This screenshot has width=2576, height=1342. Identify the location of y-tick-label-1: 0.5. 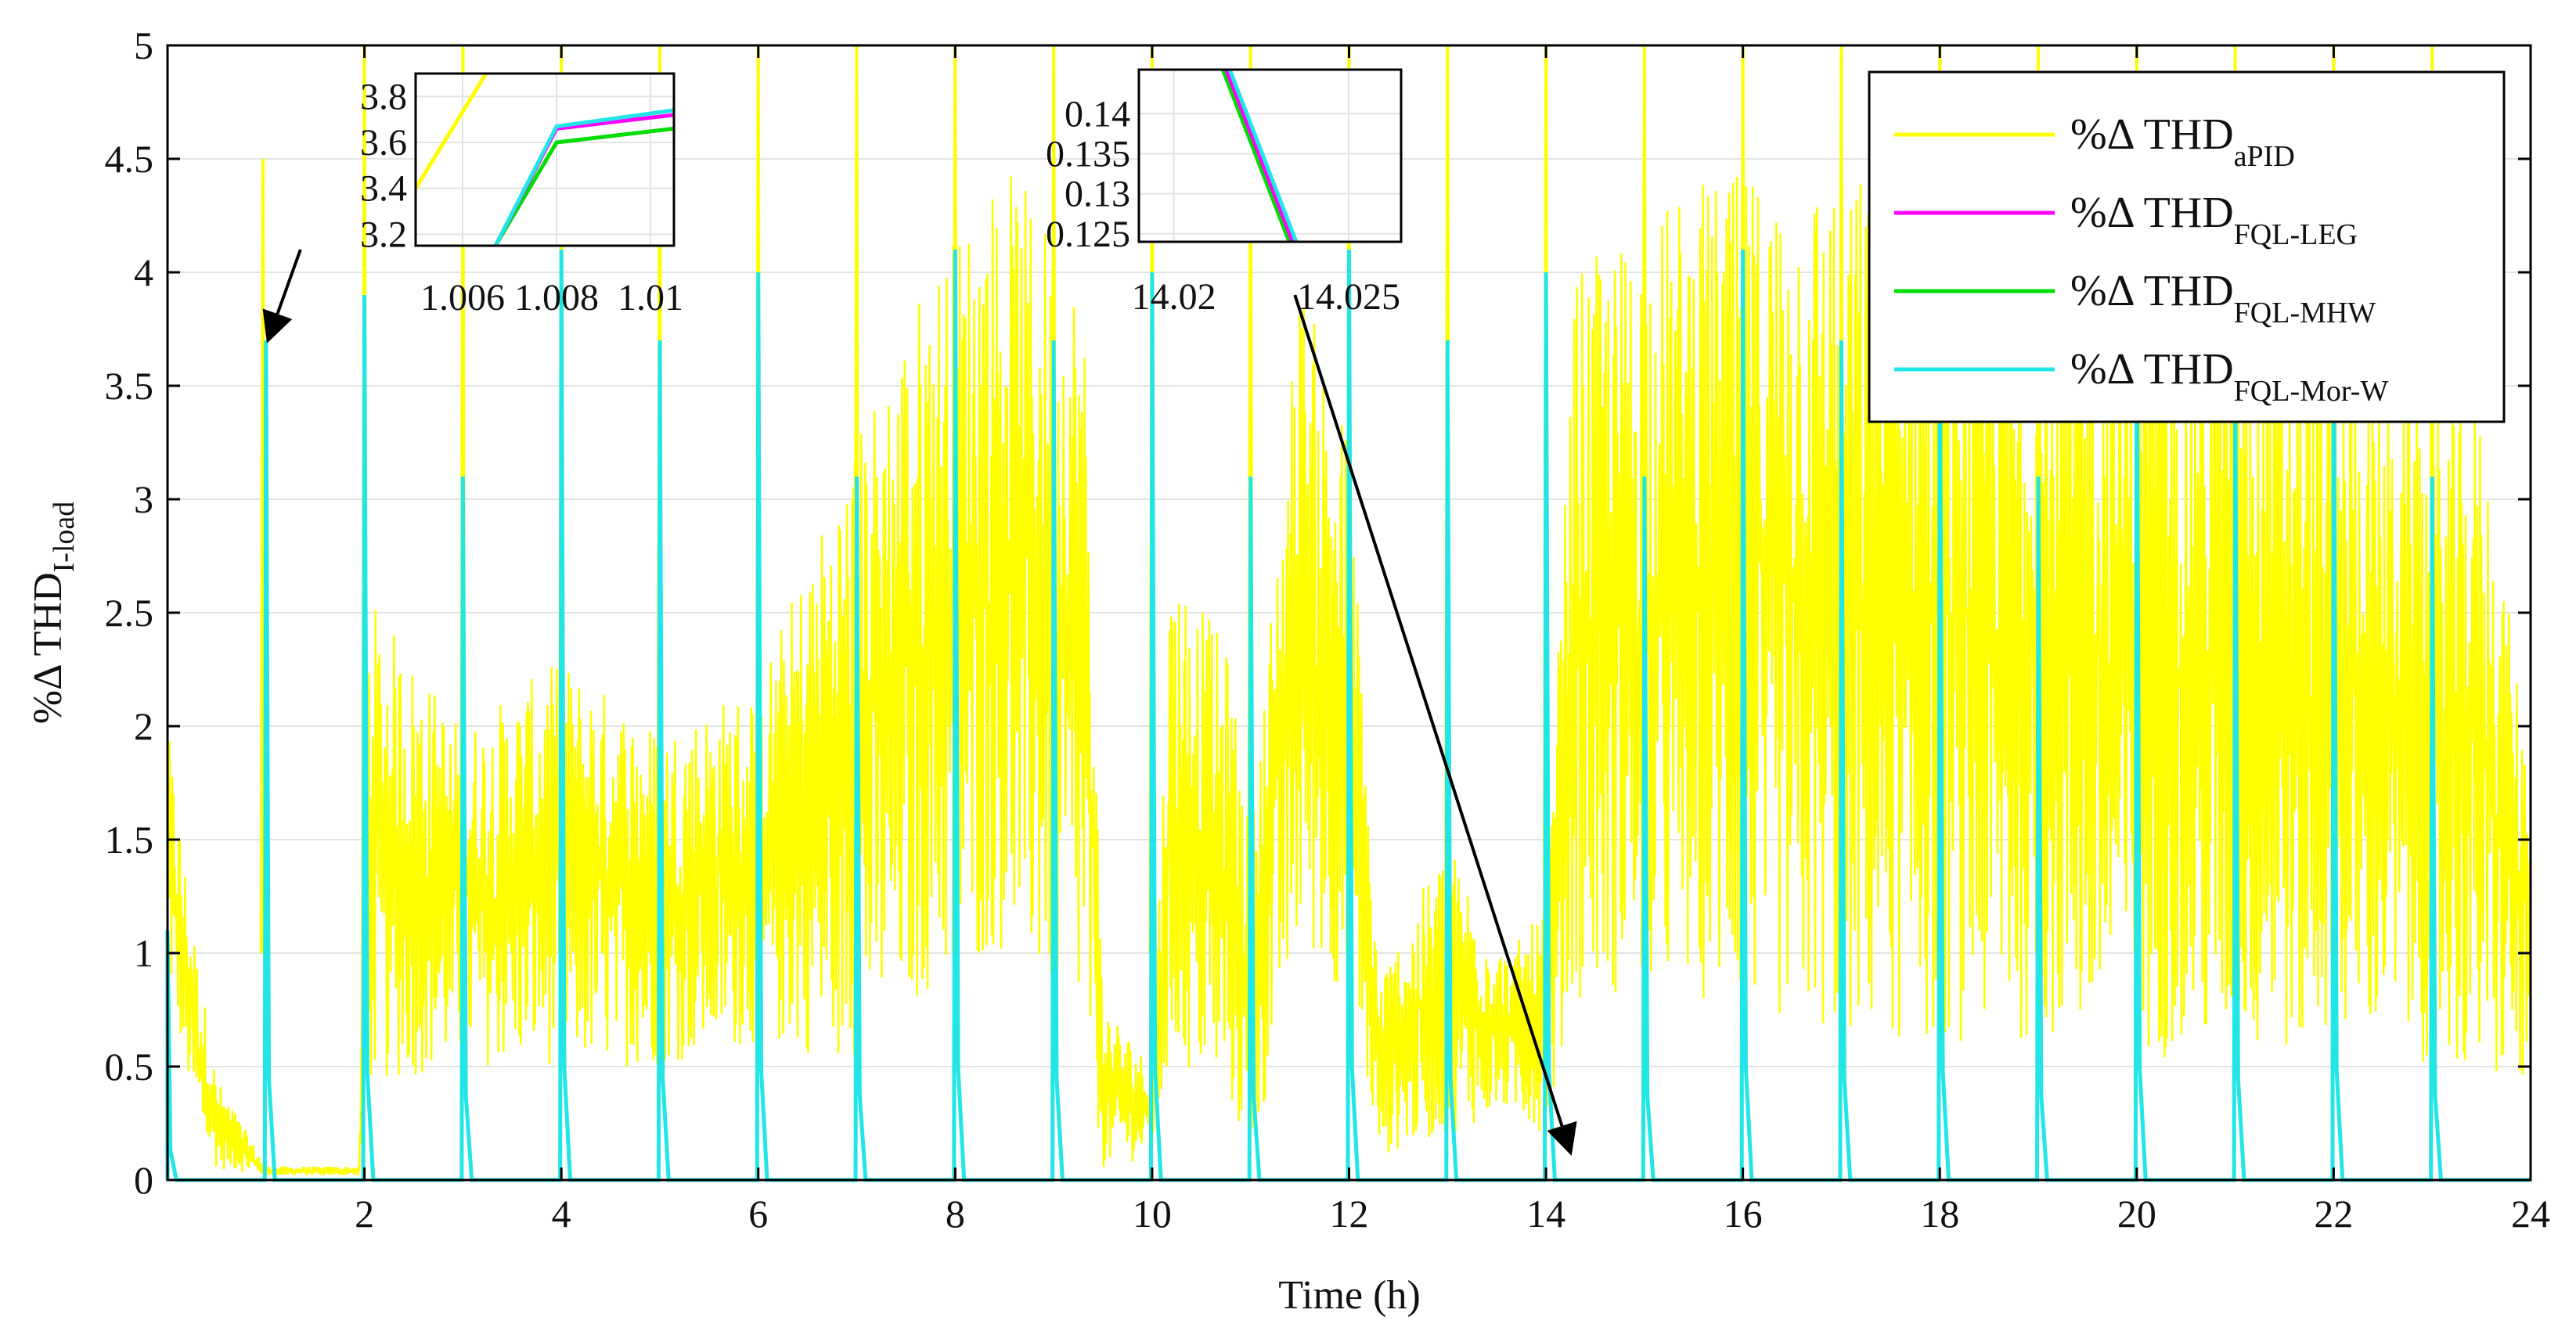
(129, 1066).